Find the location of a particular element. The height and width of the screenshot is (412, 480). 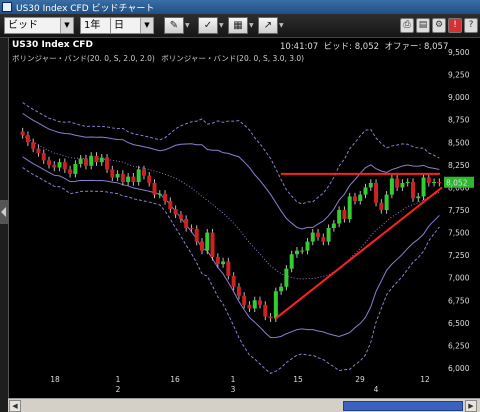

alert-icon: ! is located at coordinates (455, 25).